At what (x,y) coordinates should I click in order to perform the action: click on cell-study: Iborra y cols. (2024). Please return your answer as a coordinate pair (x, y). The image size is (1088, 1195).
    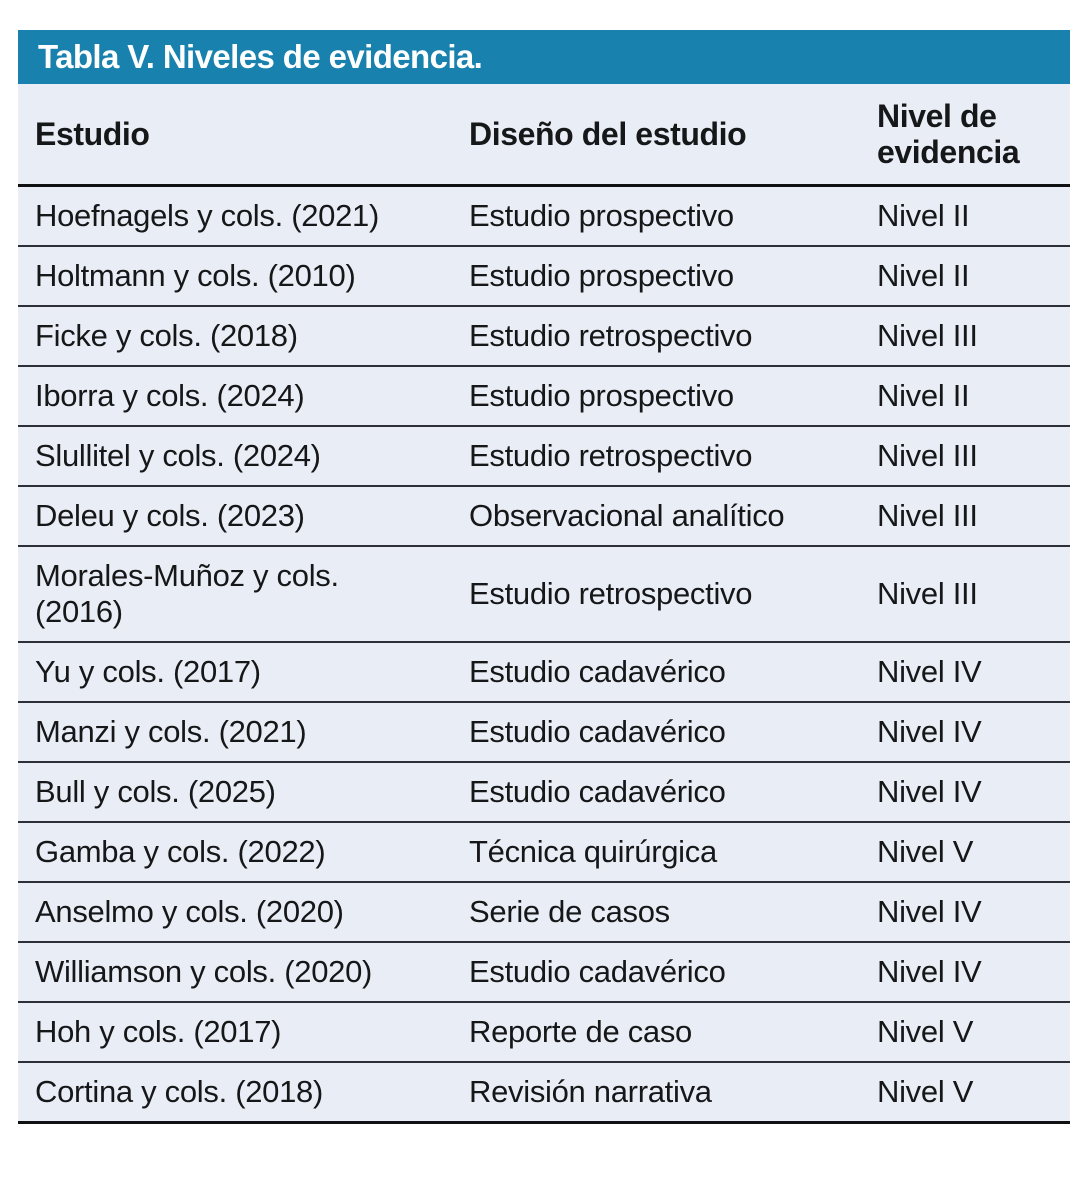
    Looking at the image, I should click on (235, 396).